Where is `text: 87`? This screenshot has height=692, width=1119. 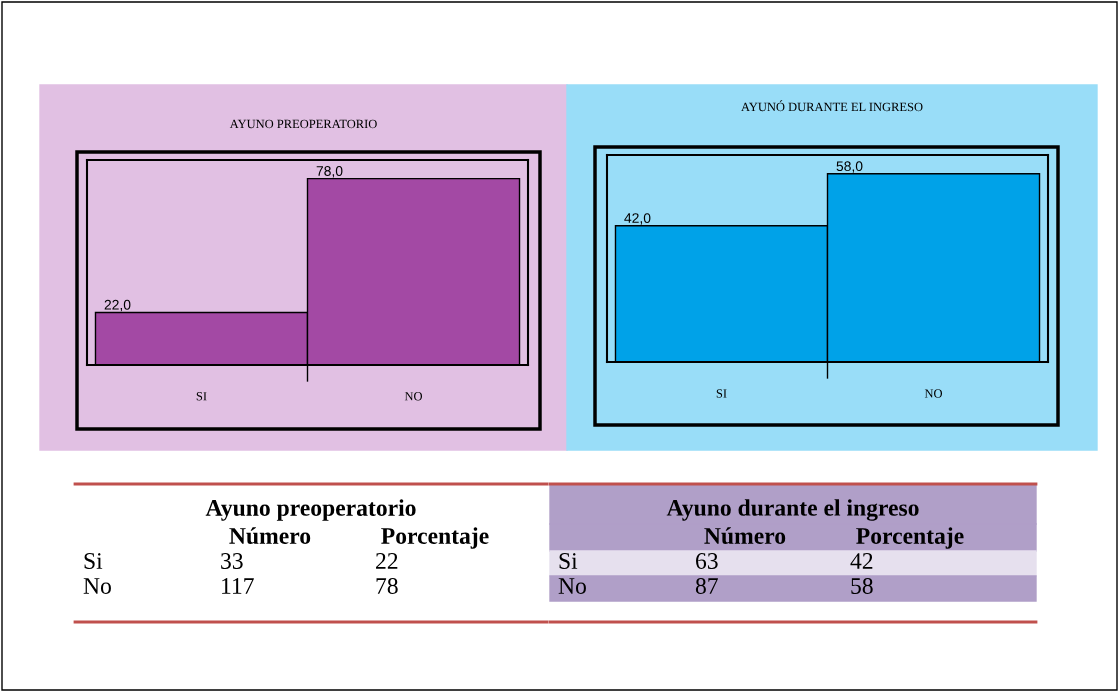 text: 87 is located at coordinates (706, 585).